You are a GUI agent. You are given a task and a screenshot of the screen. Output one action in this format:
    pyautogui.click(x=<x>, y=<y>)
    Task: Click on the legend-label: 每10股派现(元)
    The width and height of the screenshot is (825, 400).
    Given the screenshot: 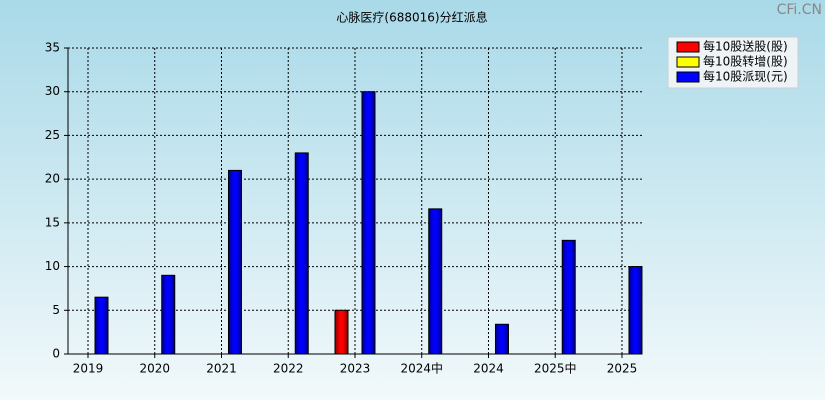 What is the action you would take?
    pyautogui.click(x=745, y=76)
    